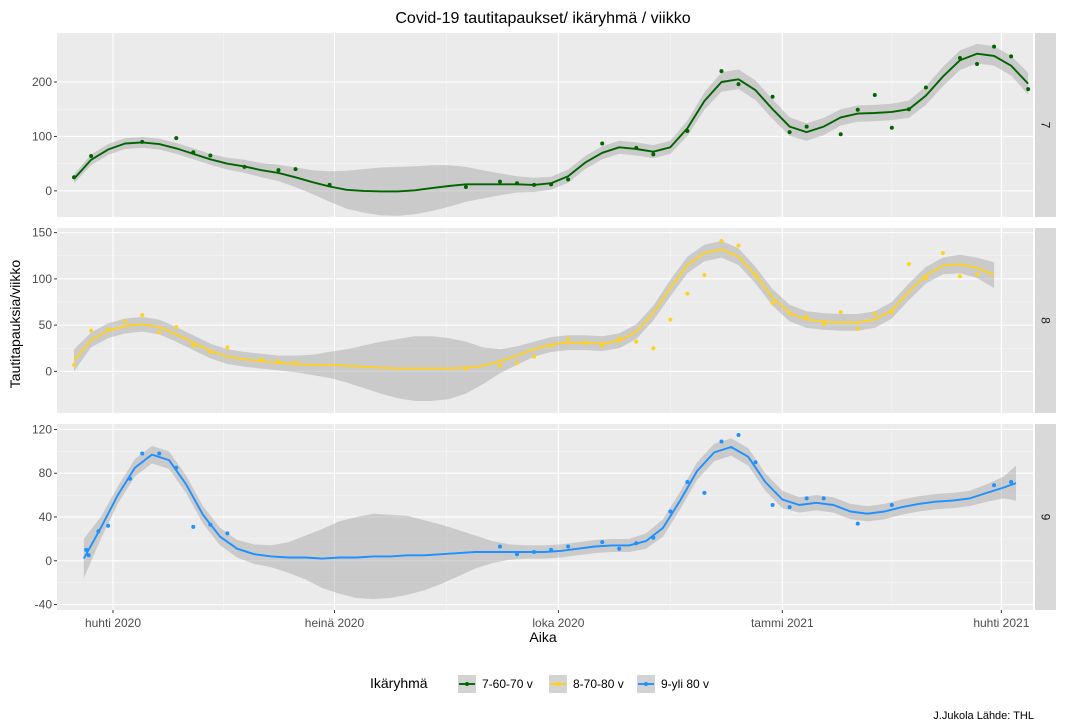 The width and height of the screenshot is (1065, 728). Describe the element at coordinates (46, 325) in the screenshot. I see `y-tick-label: 50` at that location.